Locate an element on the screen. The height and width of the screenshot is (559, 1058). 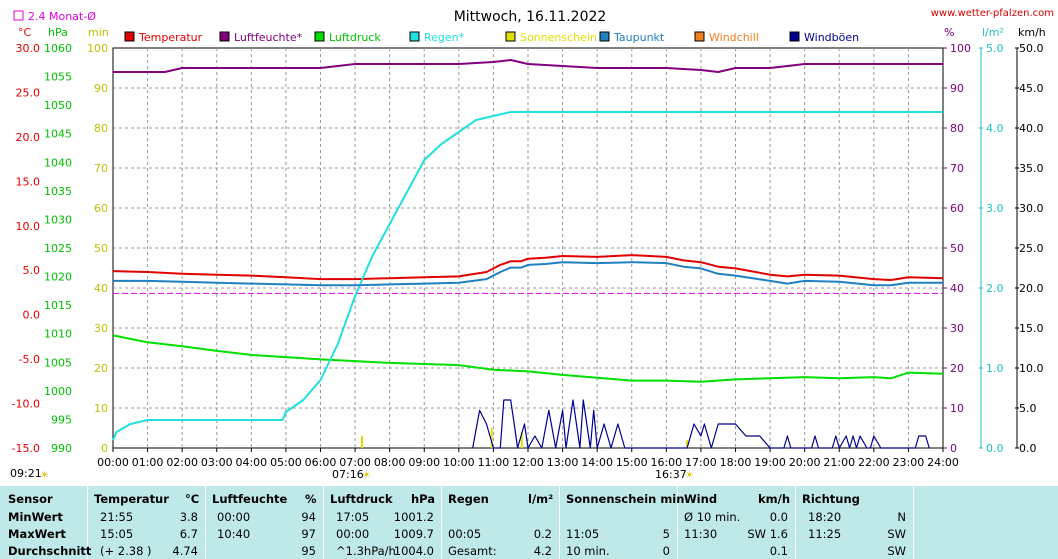
series-line-temperature is located at coordinates (528, 267).